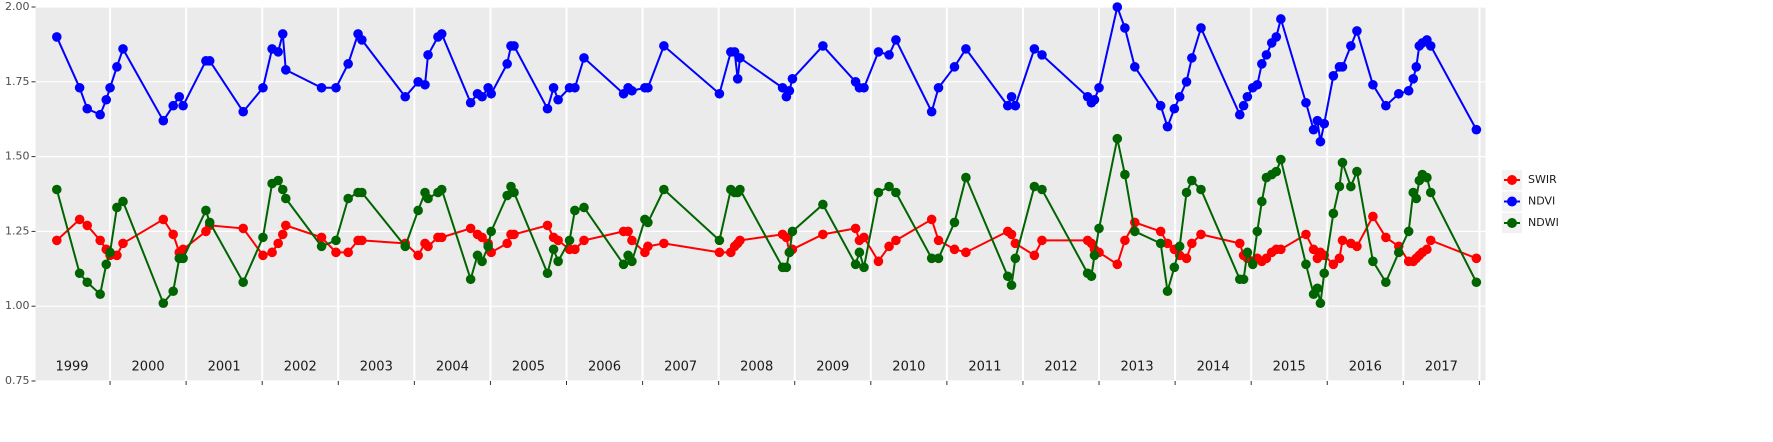 The height and width of the screenshot is (442, 1773). I want to click on y-tick-label: 1.50, so click(17, 156).